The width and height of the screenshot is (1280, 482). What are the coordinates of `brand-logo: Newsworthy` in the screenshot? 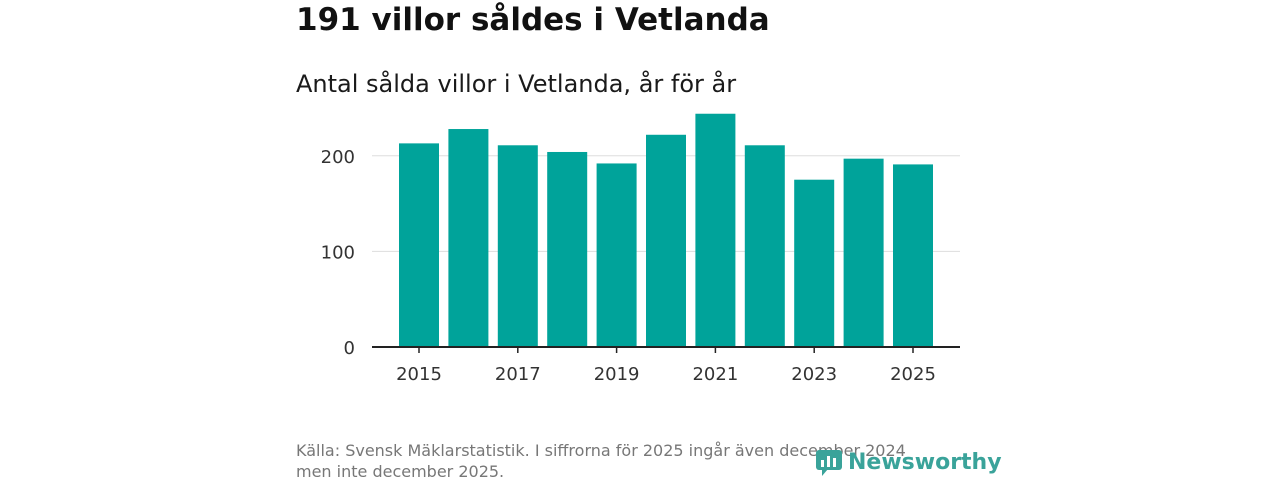 It's located at (908, 462).